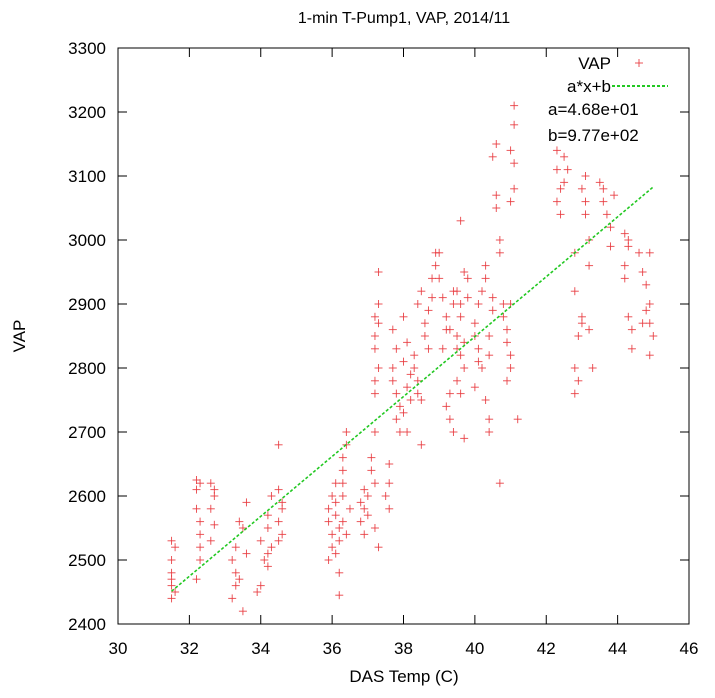 Image resolution: width=715 pixels, height=698 pixels. Describe the element at coordinates (332, 648) in the screenshot. I see `x-tick-label: 36` at that location.